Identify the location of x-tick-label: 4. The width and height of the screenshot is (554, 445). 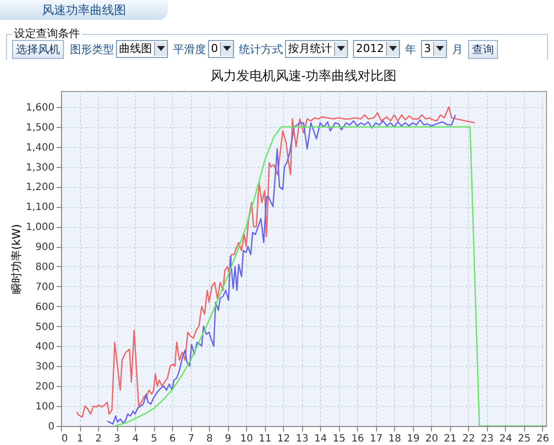
(135, 439).